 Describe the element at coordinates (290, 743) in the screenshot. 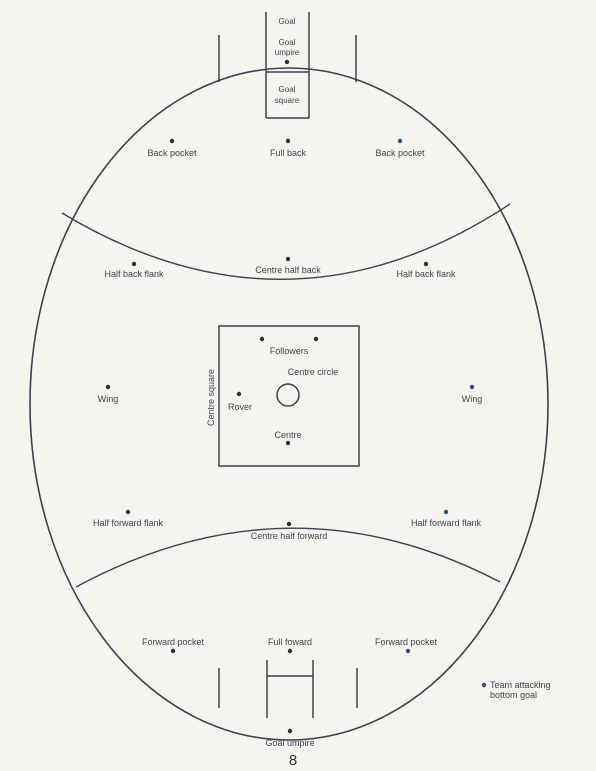

I see `label-goal-umpire-bottom: Goal umpire` at that location.